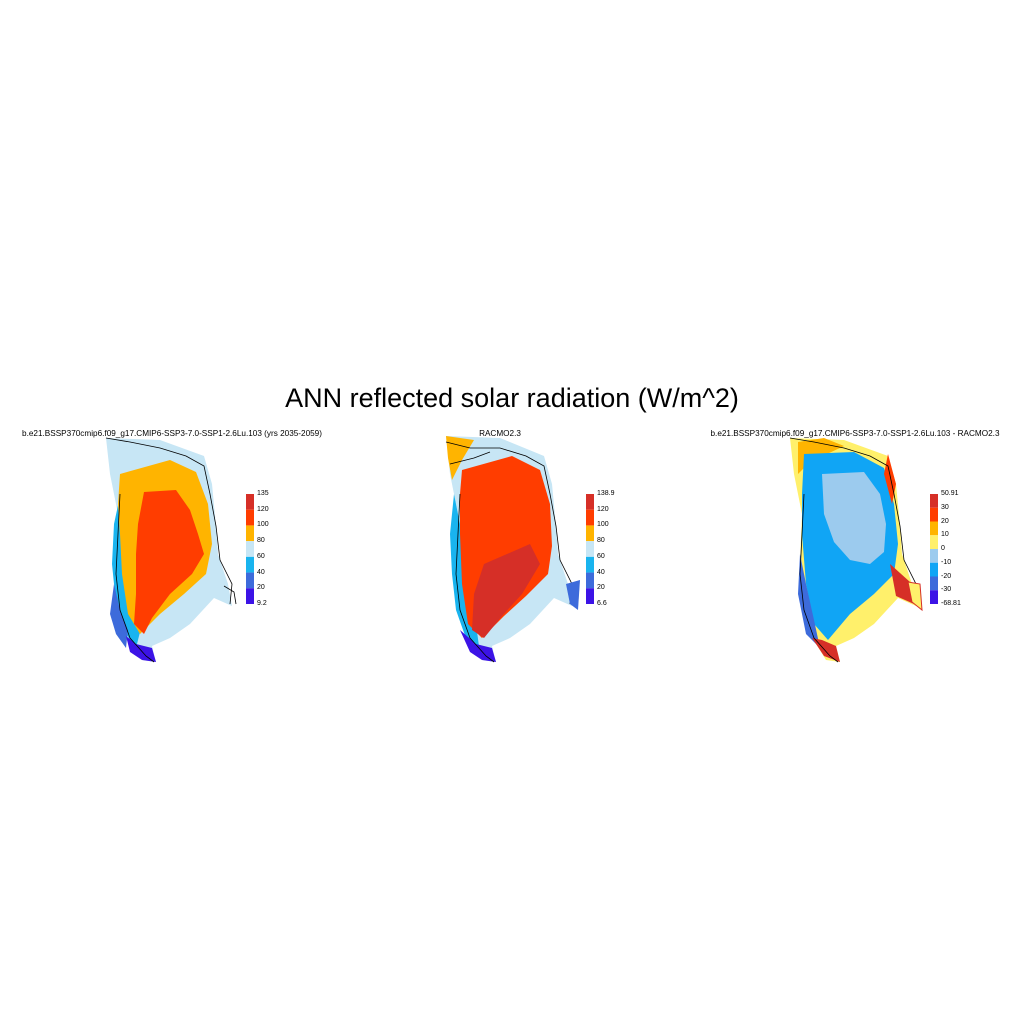  I want to click on panel-2-ice-sheet, so click(509, 549).